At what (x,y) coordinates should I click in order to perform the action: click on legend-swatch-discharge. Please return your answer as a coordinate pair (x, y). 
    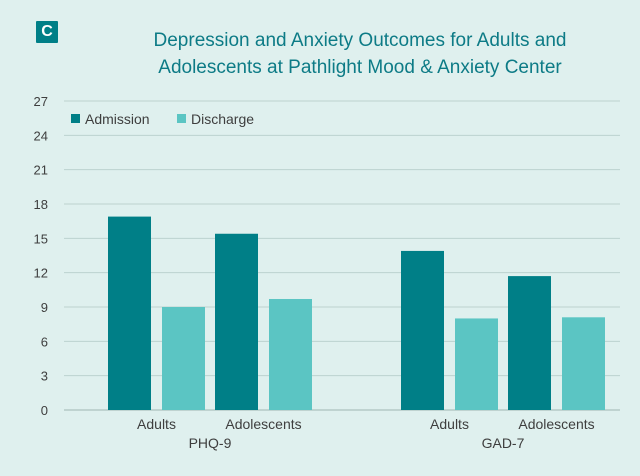
    Looking at the image, I should click on (181, 118).